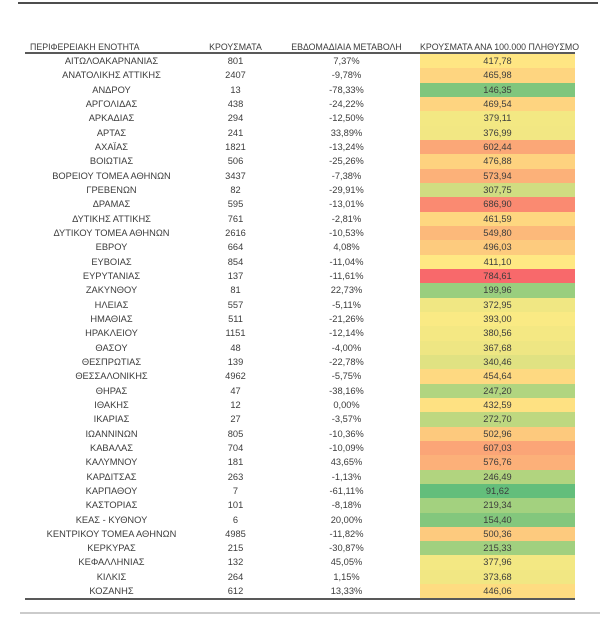 Image resolution: width=600 pixels, height=618 pixels. What do you see at coordinates (346, 175) in the screenshot?
I see `weekly-change-cell: -7,38%` at bounding box center [346, 175].